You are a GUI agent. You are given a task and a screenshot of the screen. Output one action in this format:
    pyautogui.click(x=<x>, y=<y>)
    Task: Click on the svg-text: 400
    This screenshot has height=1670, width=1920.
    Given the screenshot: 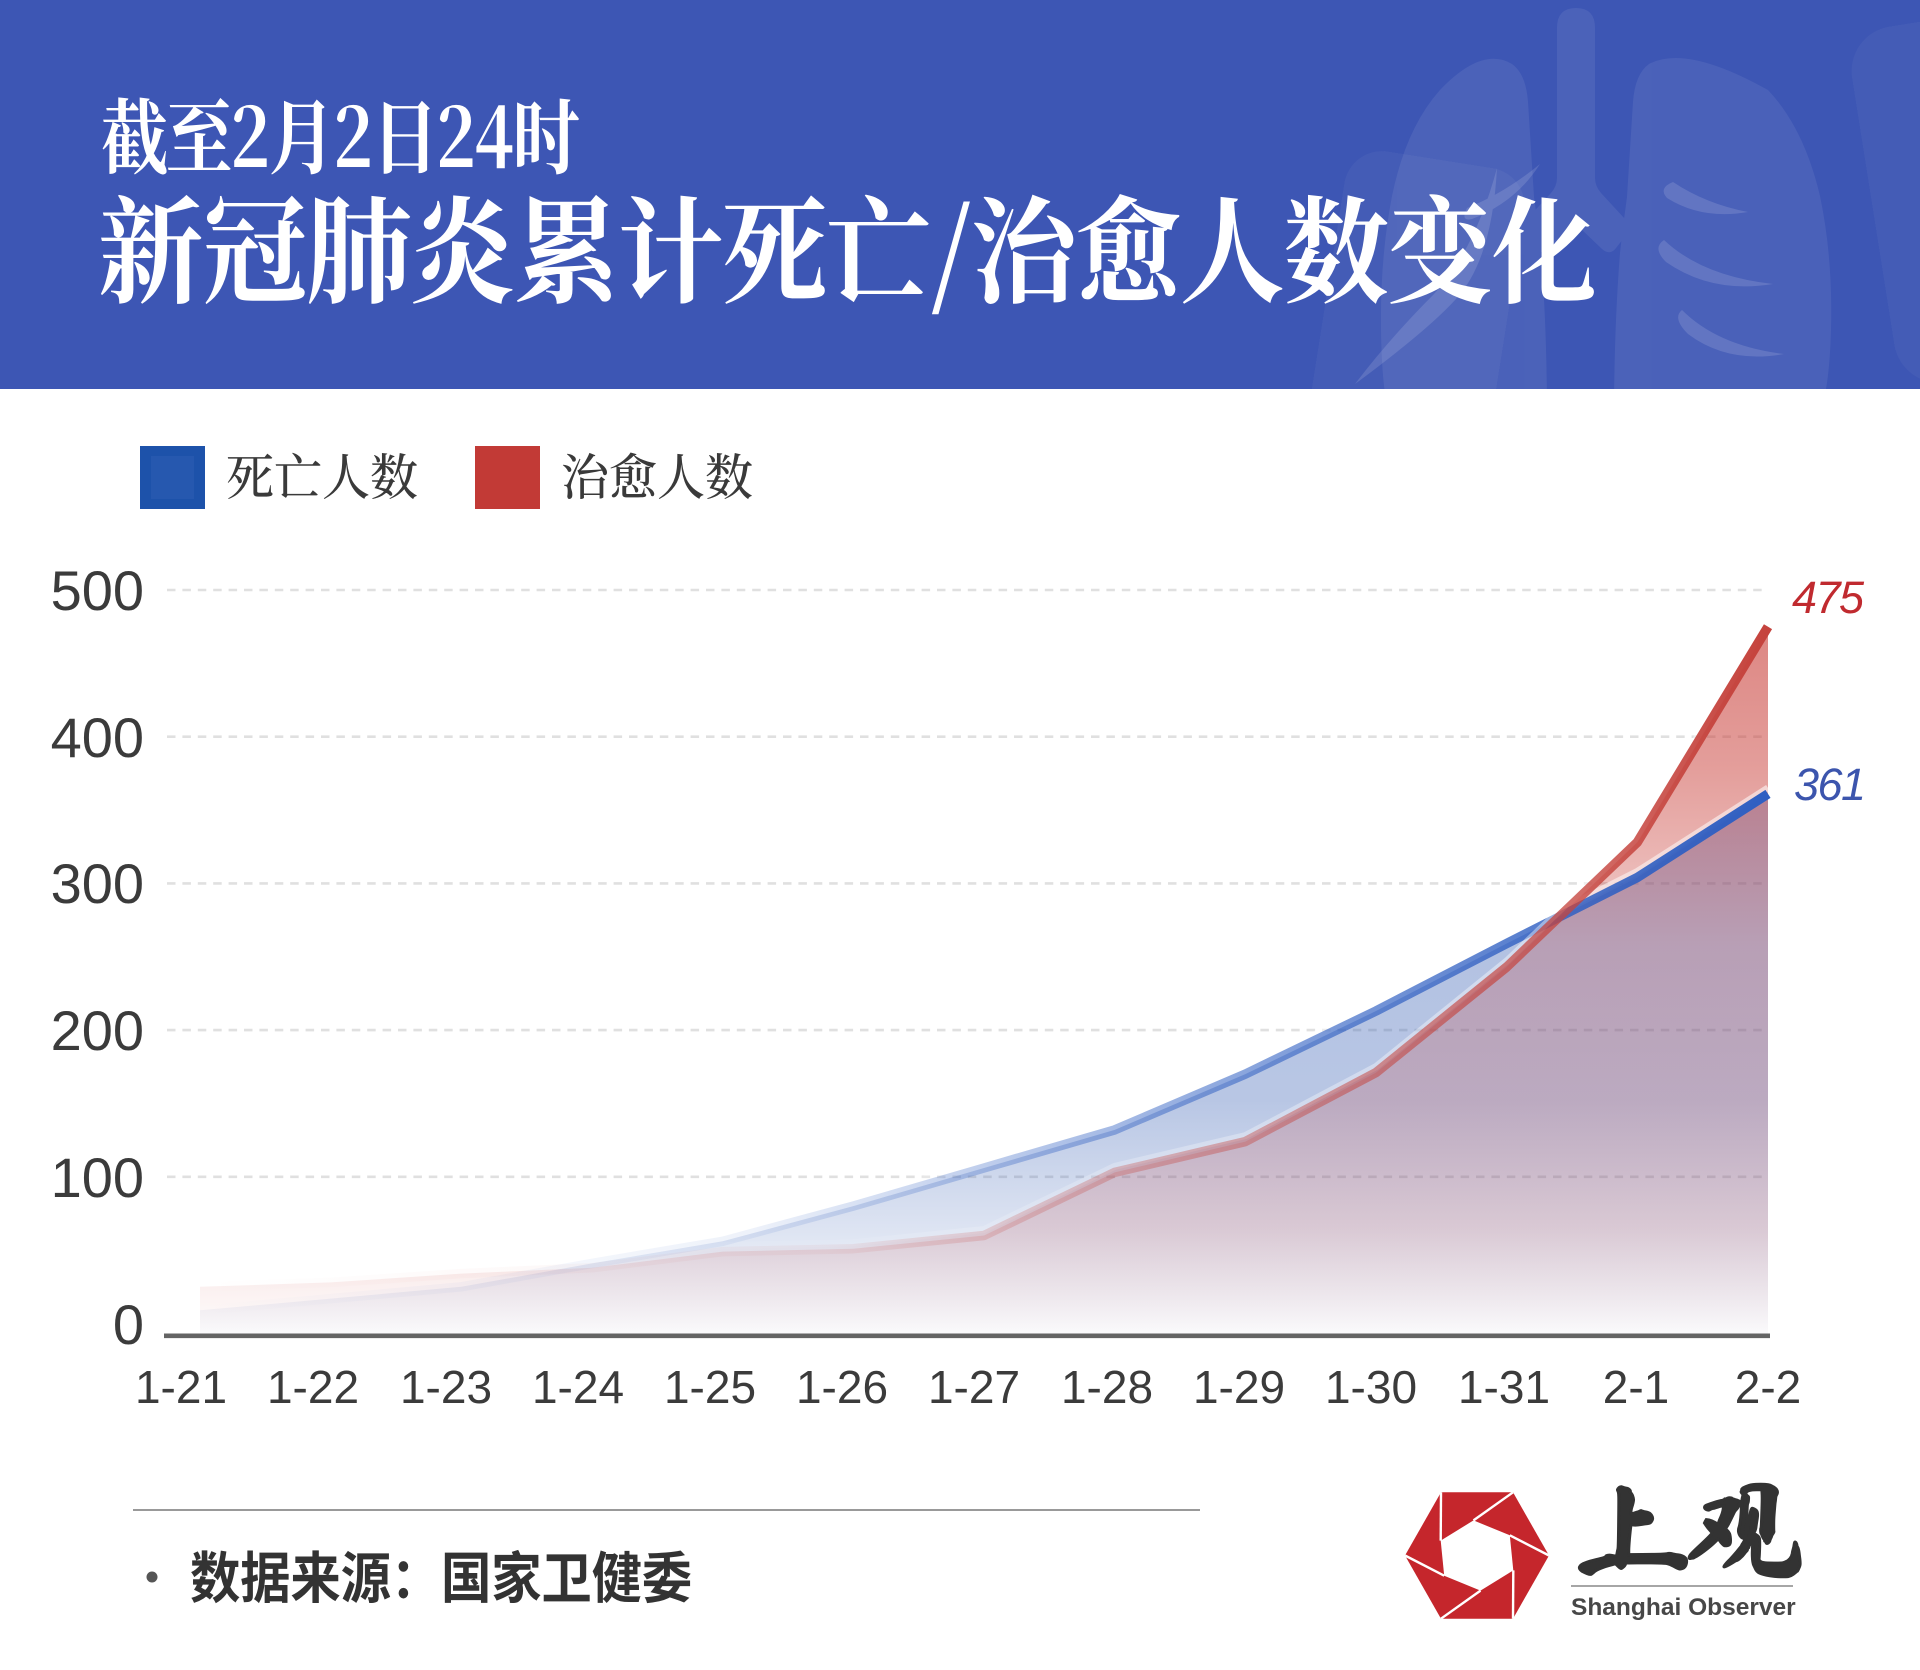 What is the action you would take?
    pyautogui.click(x=97, y=737)
    